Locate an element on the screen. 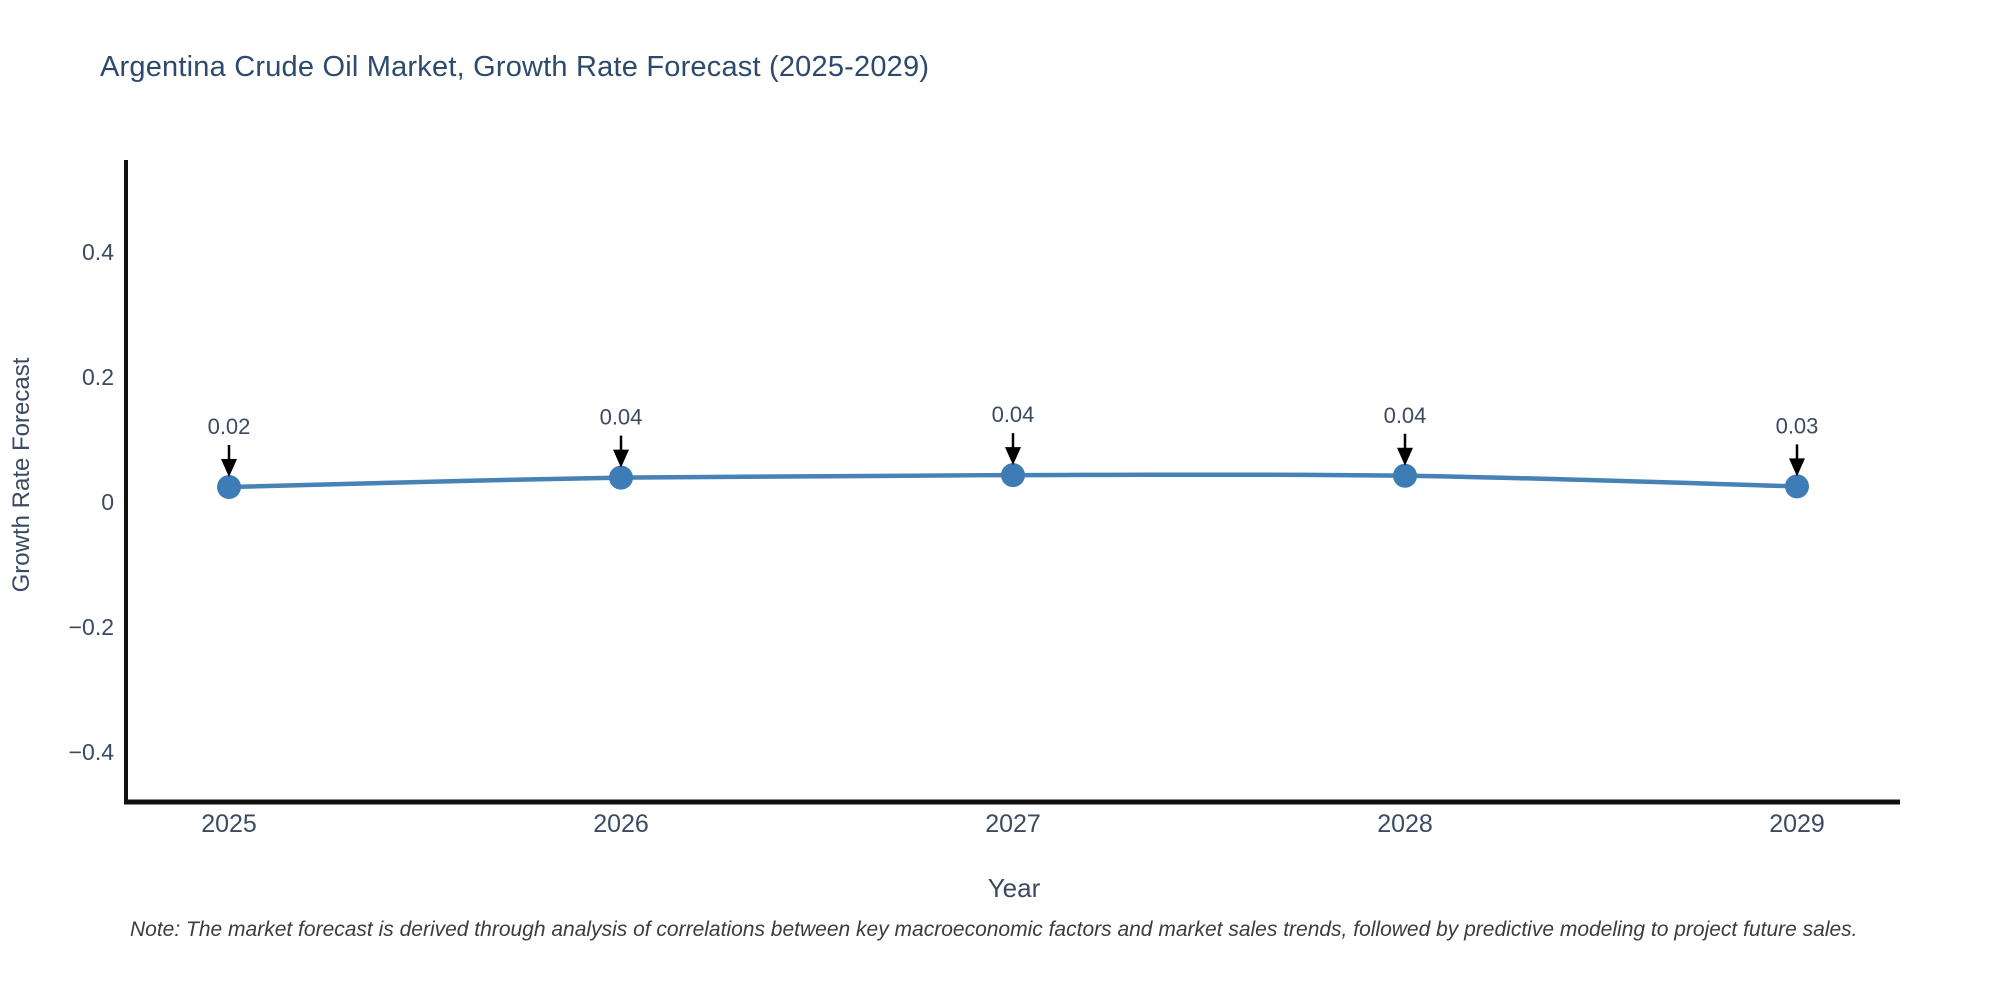 The height and width of the screenshot is (1000, 2000). x-tick-label: 2026 is located at coordinates (621, 824).